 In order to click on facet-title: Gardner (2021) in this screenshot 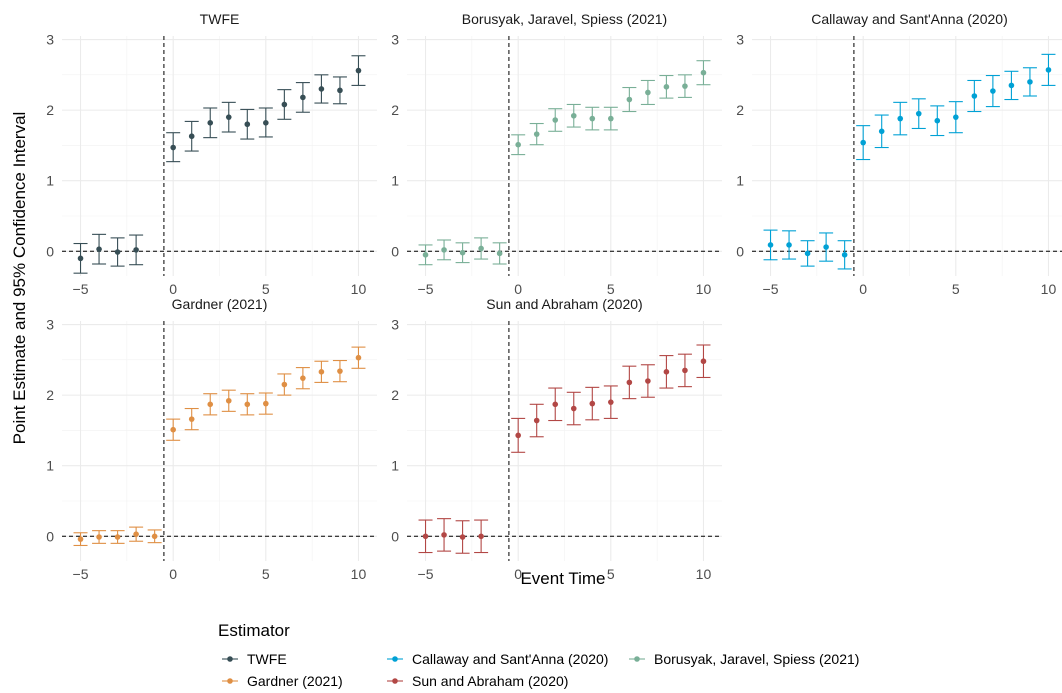, I will do `click(220, 304)`.